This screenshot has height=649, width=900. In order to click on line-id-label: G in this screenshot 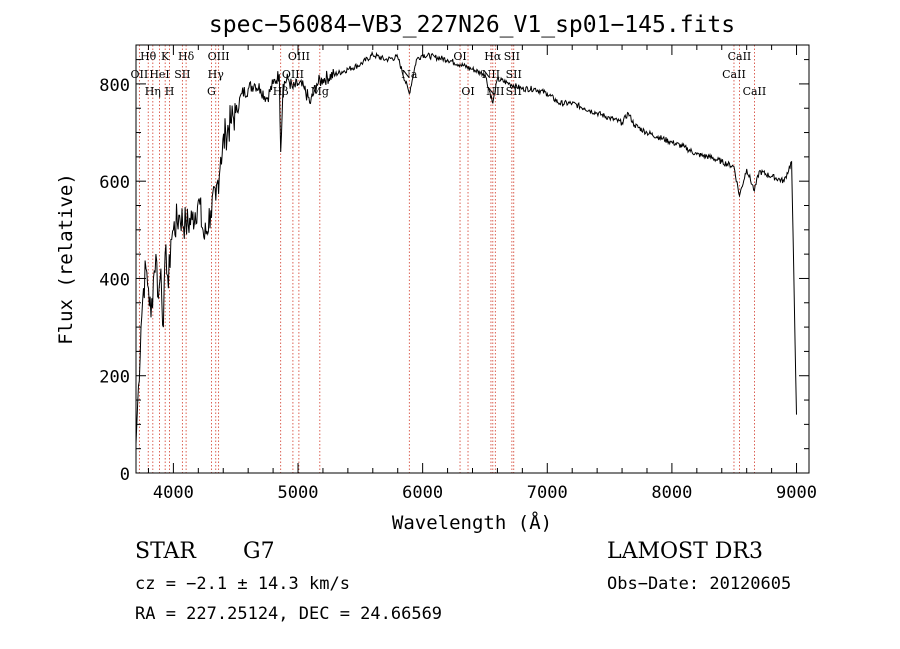, I will do `click(211, 91)`.